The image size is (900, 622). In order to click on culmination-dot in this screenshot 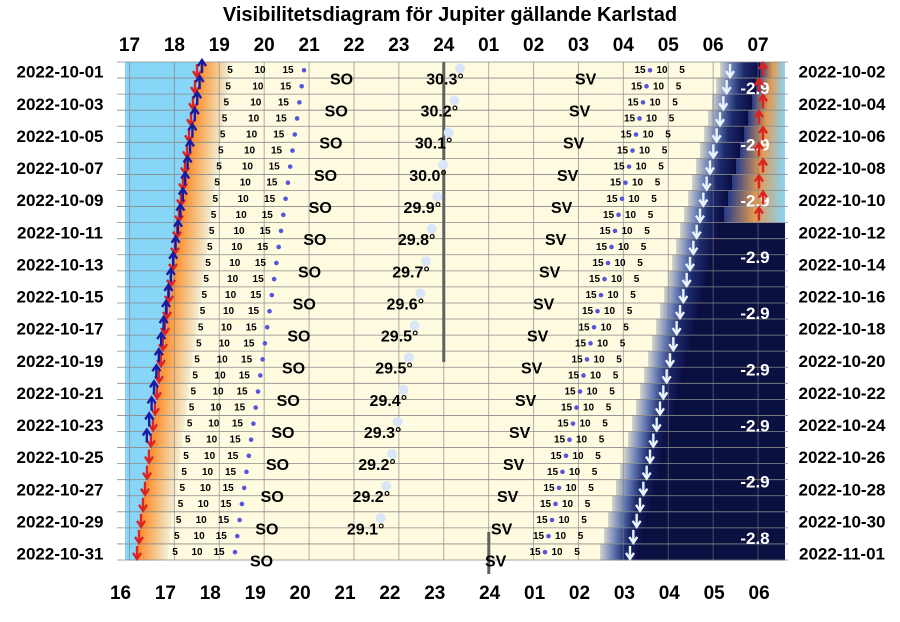, I will do `click(448, 132)`.